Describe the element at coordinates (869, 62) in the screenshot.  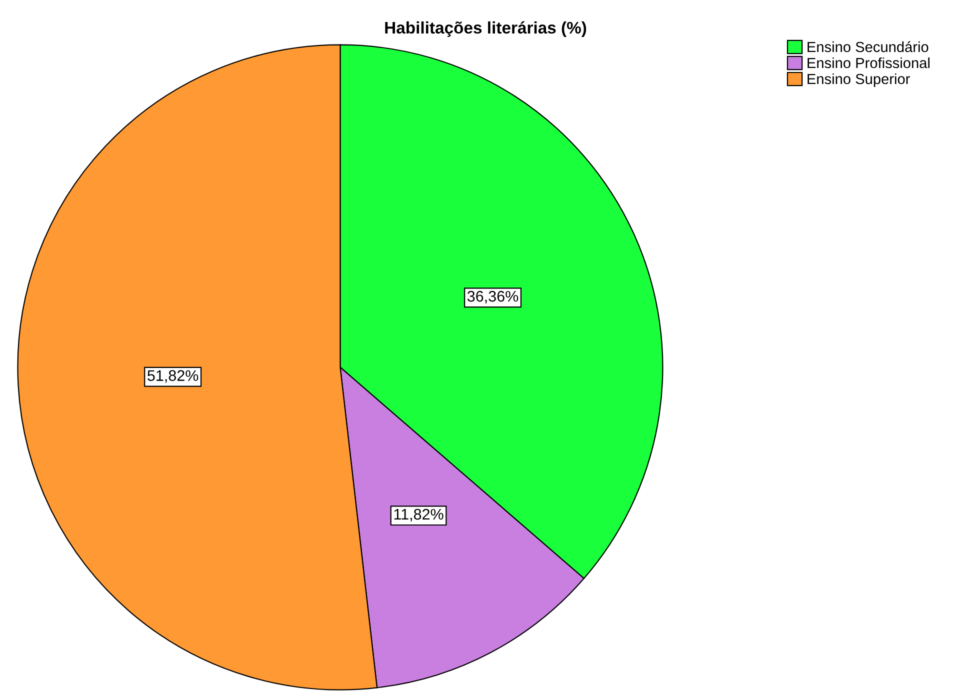
I see `legend-label: Ensino Profissional` at that location.